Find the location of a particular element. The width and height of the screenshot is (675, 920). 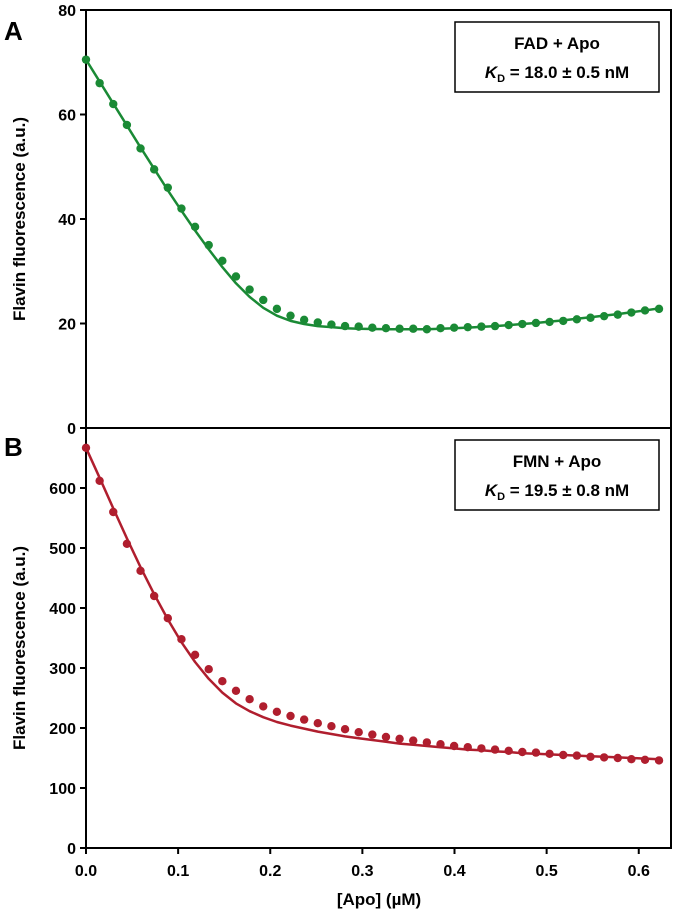

panel-b-y-axis: 0 100 200 300 400 500 600 is located at coordinates (67, 669).